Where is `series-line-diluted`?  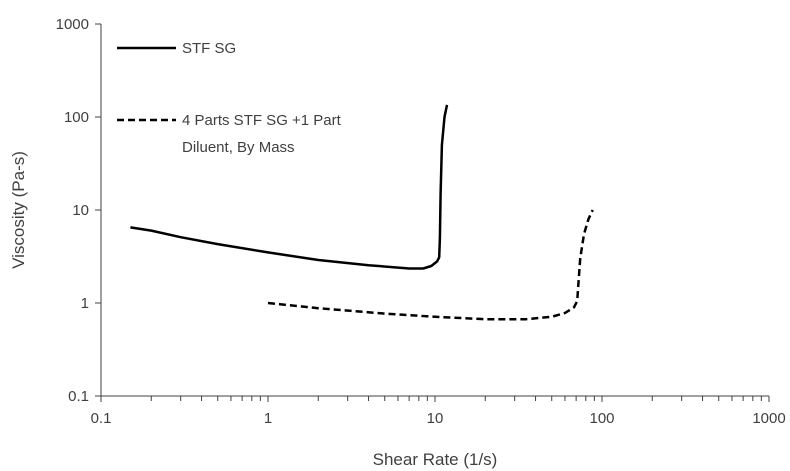 series-line-diluted is located at coordinates (430, 265).